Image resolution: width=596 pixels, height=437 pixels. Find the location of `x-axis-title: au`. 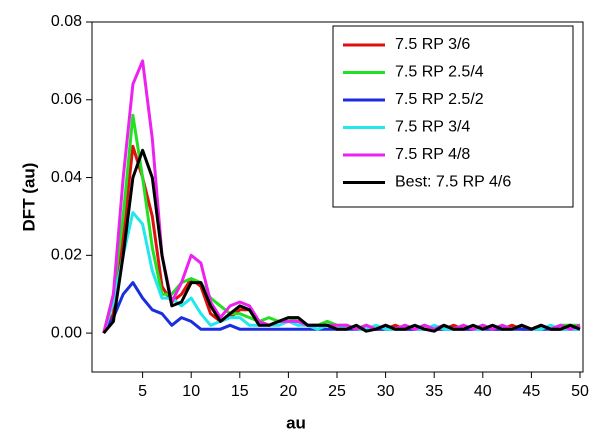

x-axis-title: au is located at coordinates (296, 422).